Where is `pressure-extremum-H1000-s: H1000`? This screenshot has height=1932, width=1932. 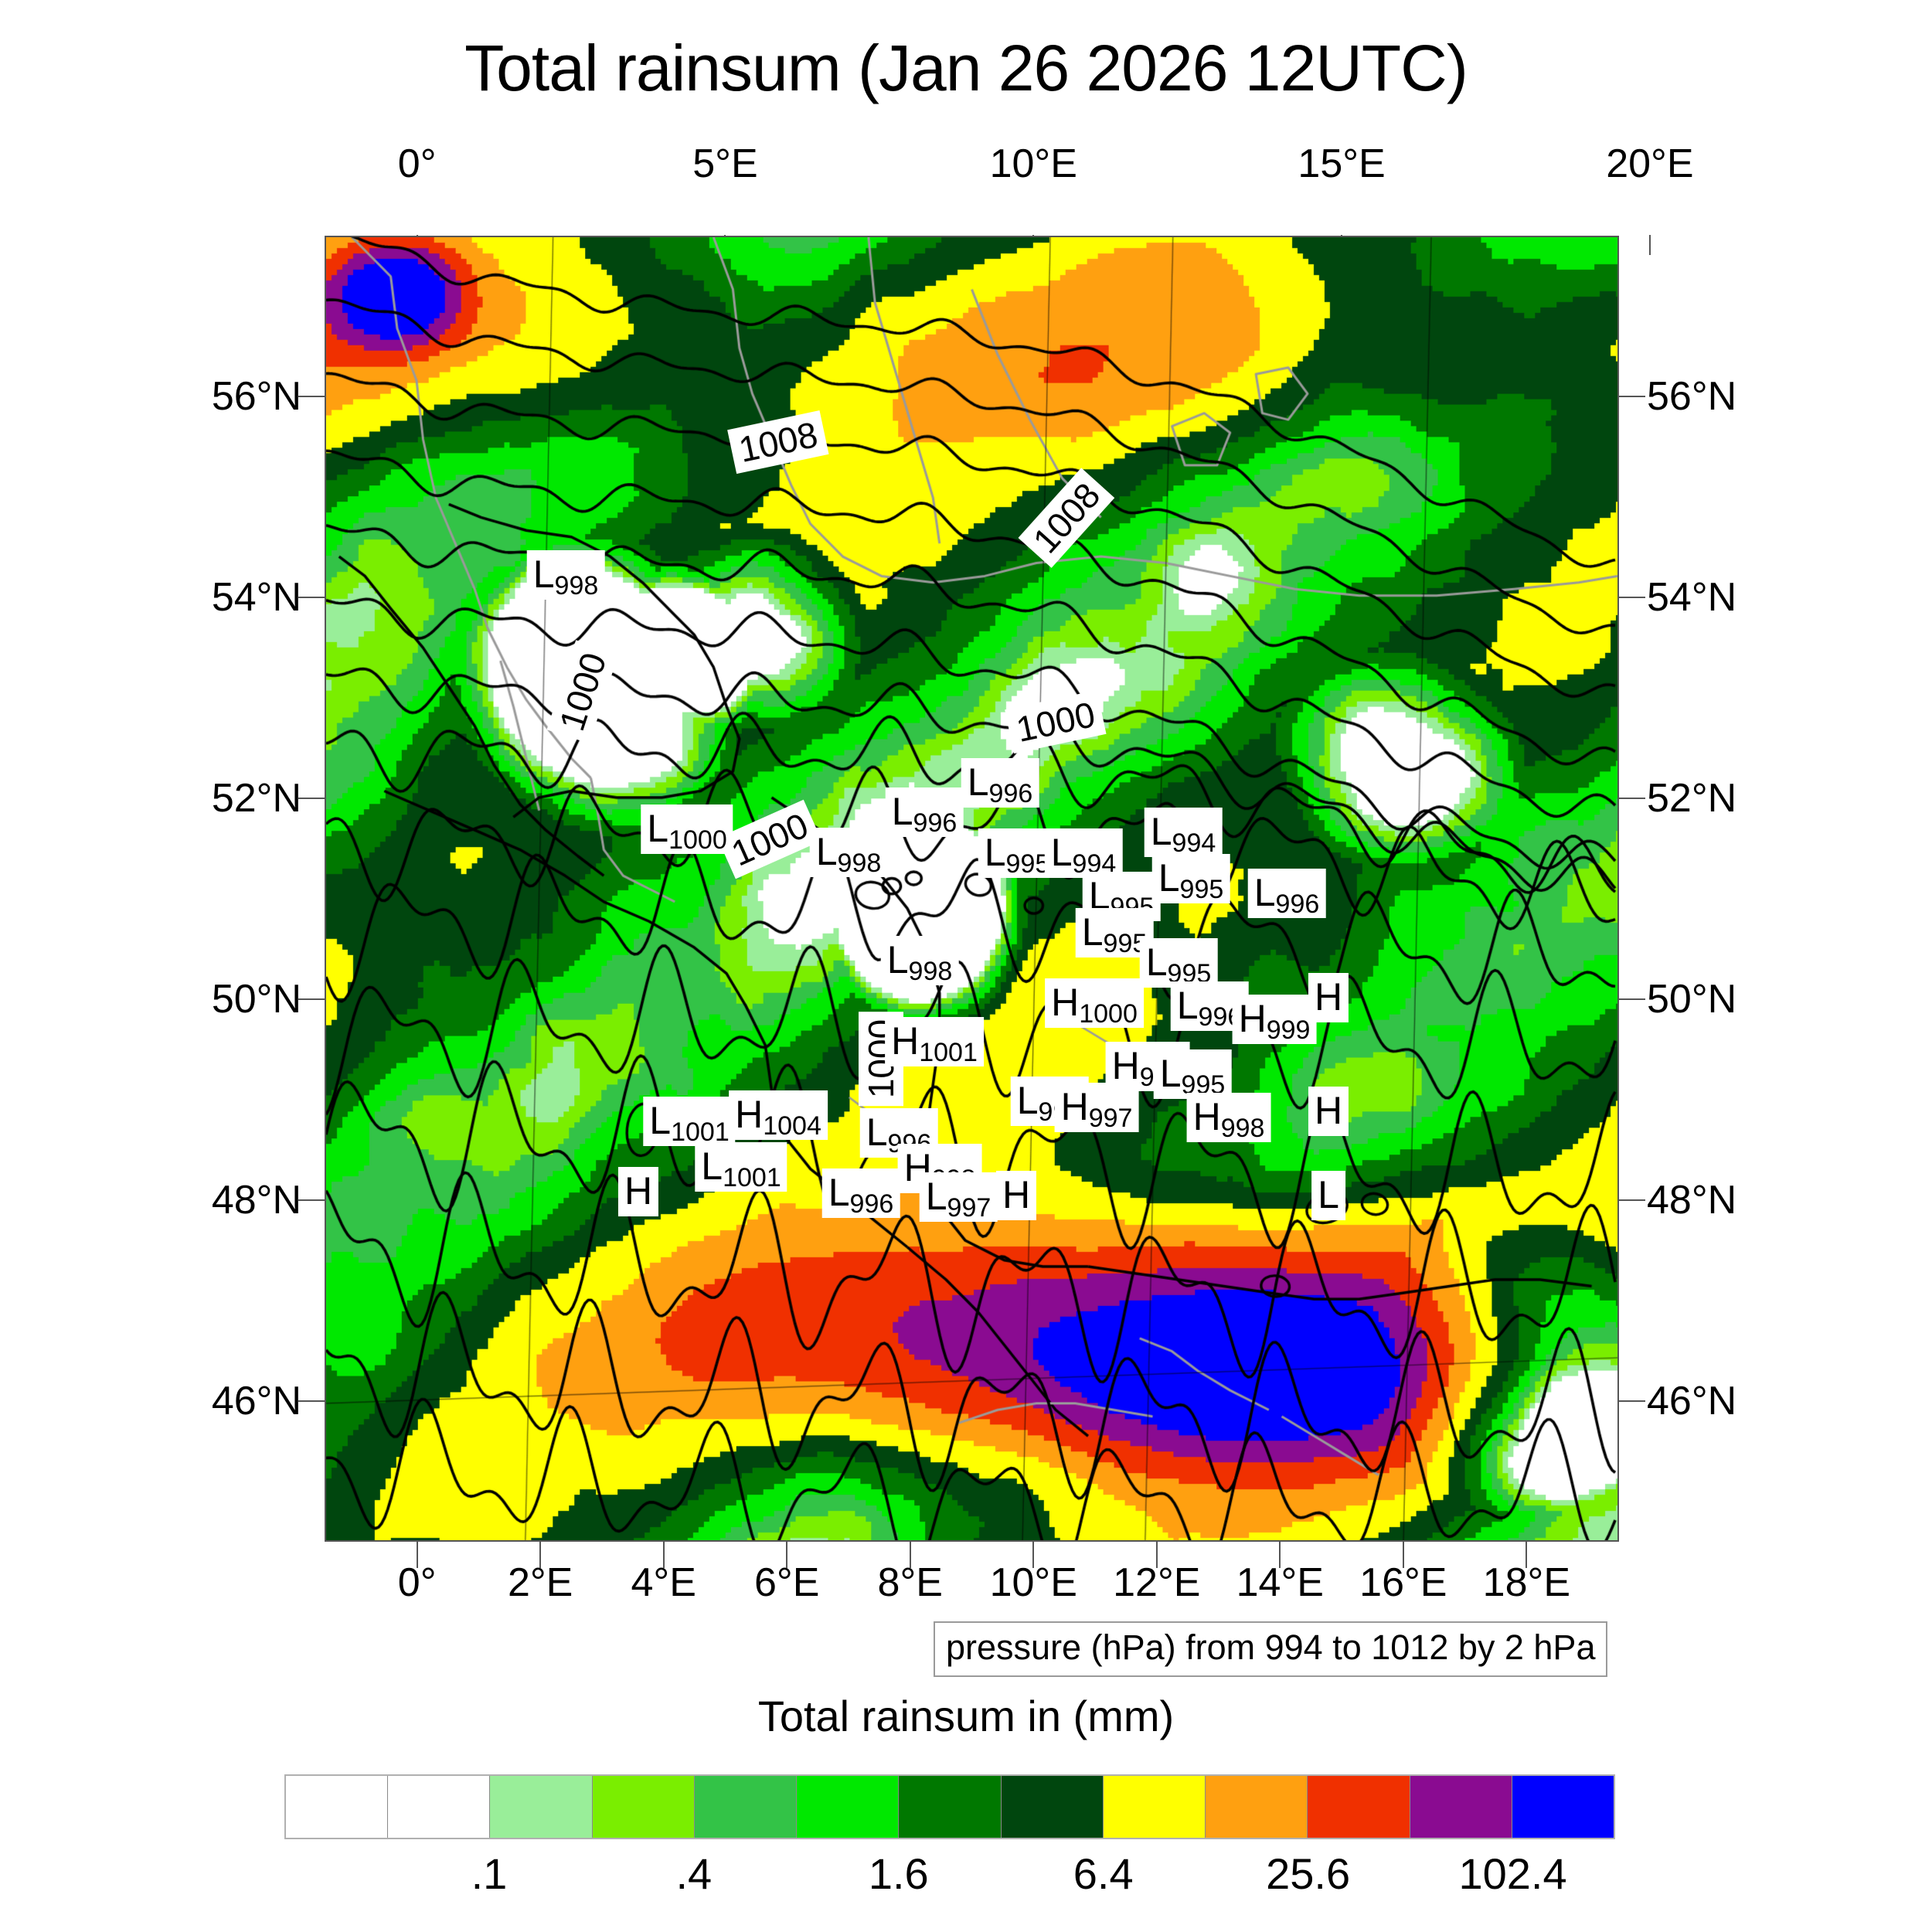 pressure-extremum-H1000-s: H1000 is located at coordinates (1094, 1003).